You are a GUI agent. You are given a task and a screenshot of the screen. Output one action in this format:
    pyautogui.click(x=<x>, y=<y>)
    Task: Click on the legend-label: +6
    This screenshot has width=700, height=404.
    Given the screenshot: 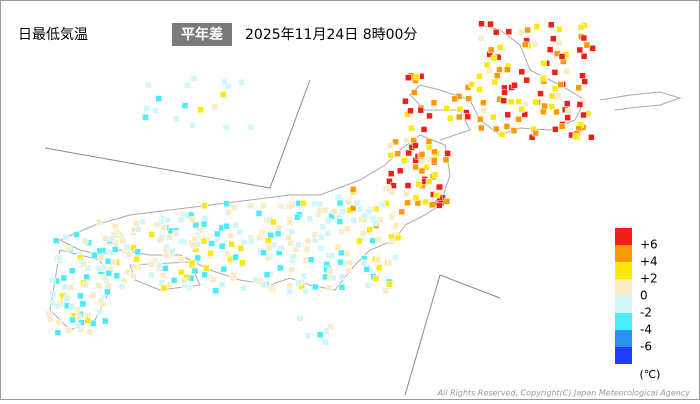 What is the action you would take?
    pyautogui.click(x=649, y=245)
    